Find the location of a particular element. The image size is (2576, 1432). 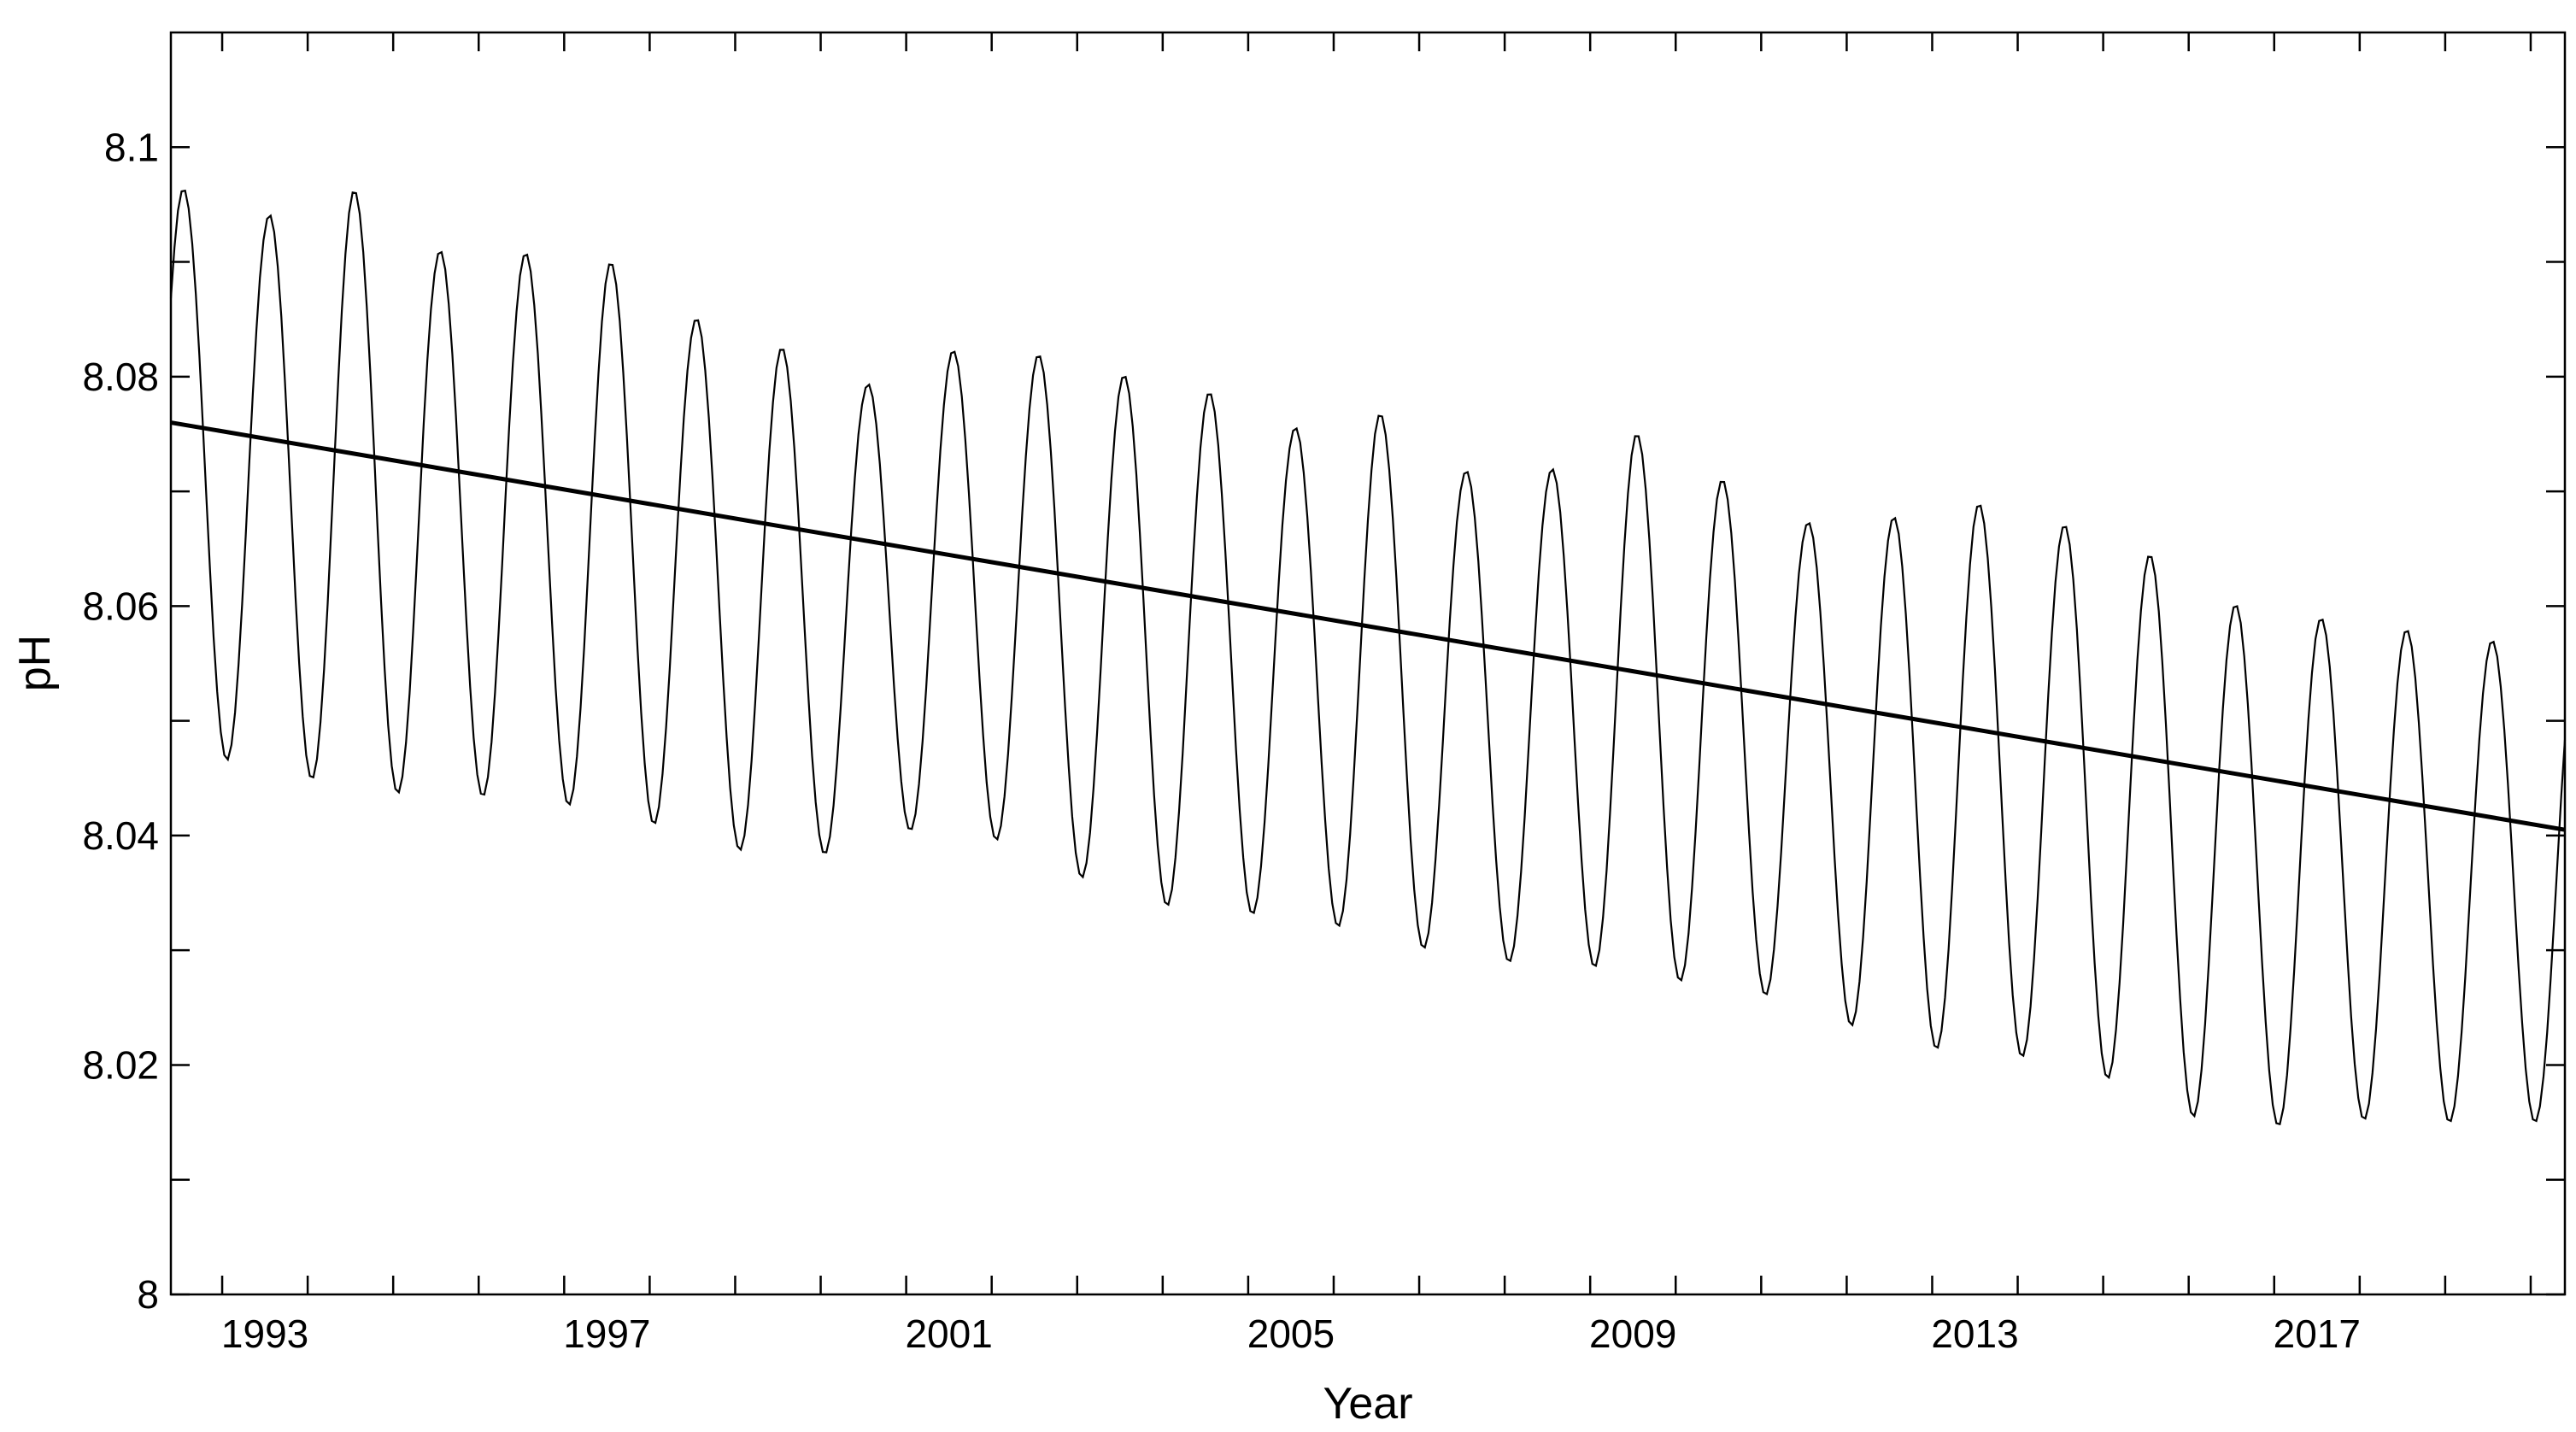

y-tick-label: 8.02 is located at coordinates (120, 1064).